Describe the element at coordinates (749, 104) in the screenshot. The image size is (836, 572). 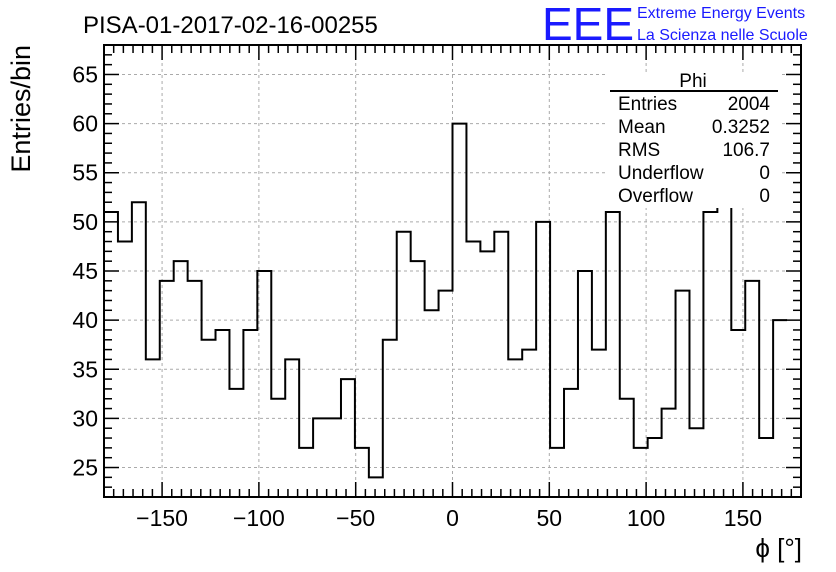
I see `stats-value: 2004` at that location.